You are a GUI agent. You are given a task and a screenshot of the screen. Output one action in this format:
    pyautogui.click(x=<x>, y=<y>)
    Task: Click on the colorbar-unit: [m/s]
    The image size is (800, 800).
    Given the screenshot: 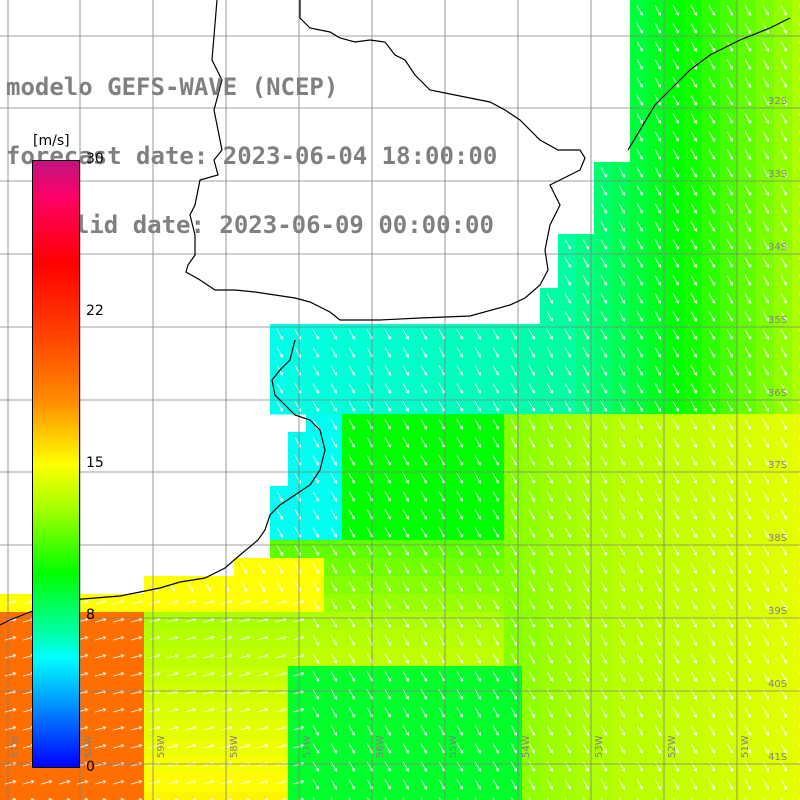 What is the action you would take?
    pyautogui.click(x=51, y=141)
    